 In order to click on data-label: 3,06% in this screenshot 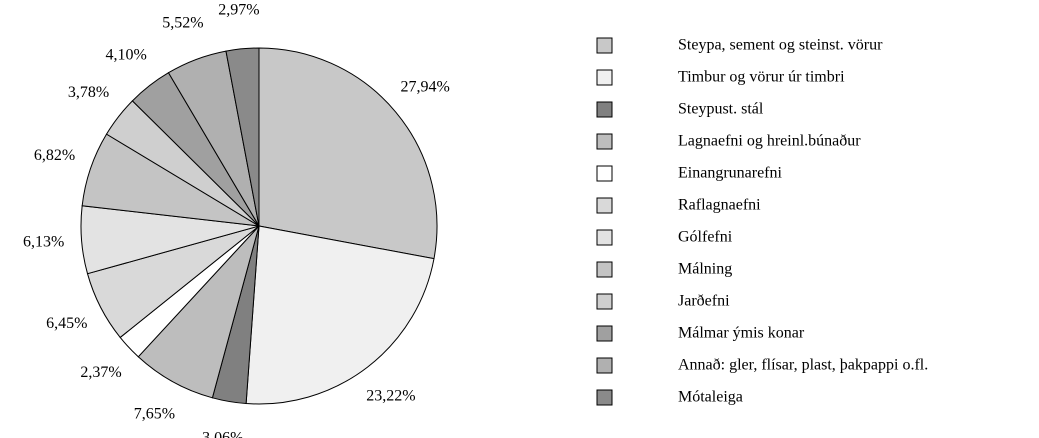, I will do `click(222, 434)`.